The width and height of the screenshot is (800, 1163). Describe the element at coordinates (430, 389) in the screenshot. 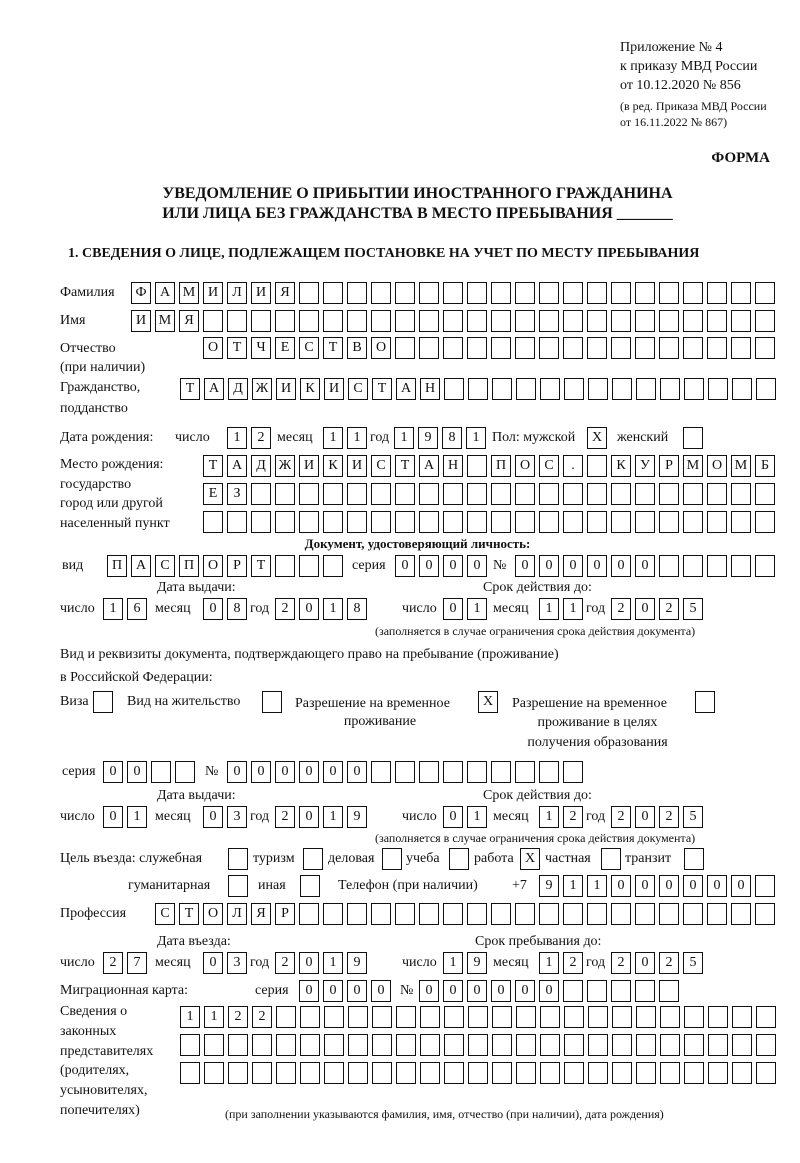

I see `char-box: Н` at that location.